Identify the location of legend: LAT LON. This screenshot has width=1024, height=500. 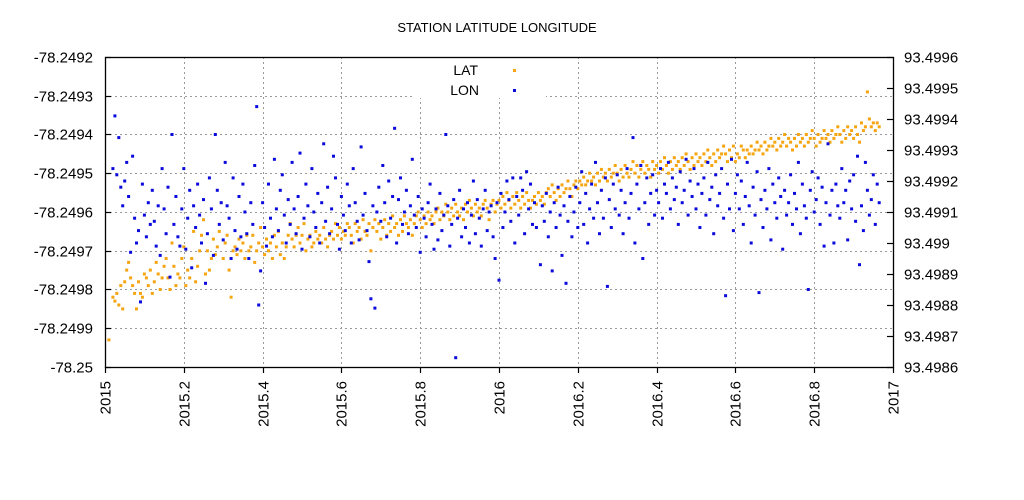
(479, 78).